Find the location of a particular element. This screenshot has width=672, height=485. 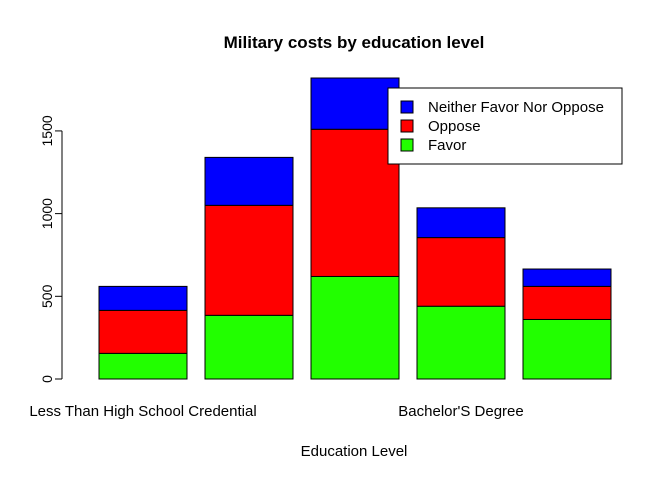

legend: Neither Favor Nor Oppose Oppose Favor is located at coordinates (505, 126).